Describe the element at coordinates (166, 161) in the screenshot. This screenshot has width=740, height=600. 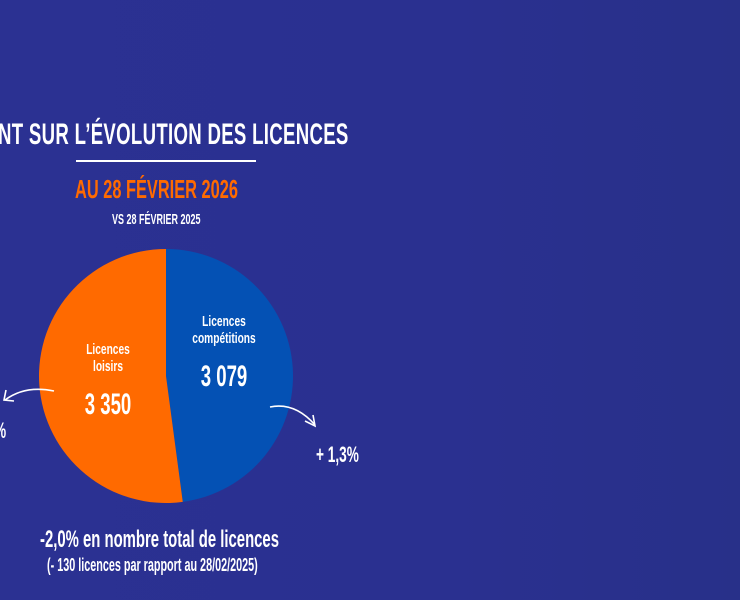
I see `title-divider` at that location.